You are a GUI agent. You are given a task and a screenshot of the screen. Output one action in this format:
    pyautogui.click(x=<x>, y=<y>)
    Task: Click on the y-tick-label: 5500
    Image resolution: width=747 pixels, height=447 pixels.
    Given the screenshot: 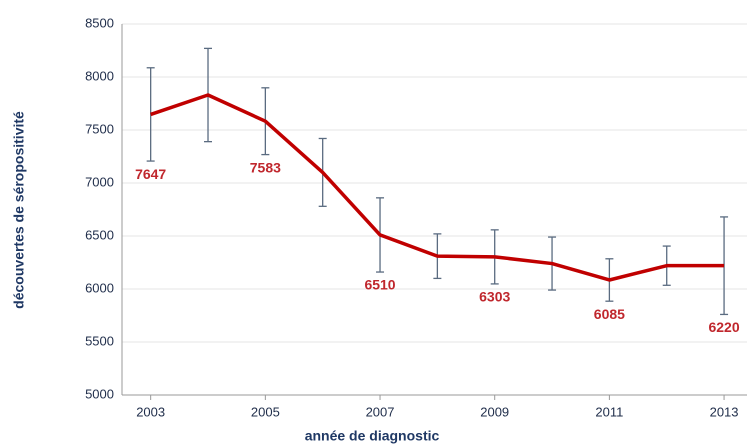 What is the action you would take?
    pyautogui.click(x=99, y=340)
    